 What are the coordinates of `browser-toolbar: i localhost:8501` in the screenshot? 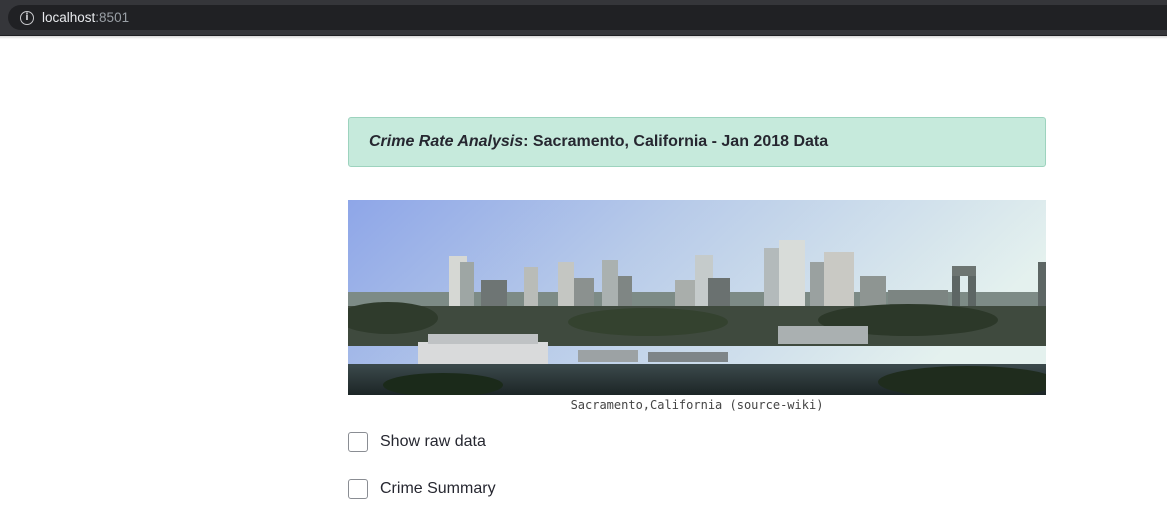 It's located at (583, 18).